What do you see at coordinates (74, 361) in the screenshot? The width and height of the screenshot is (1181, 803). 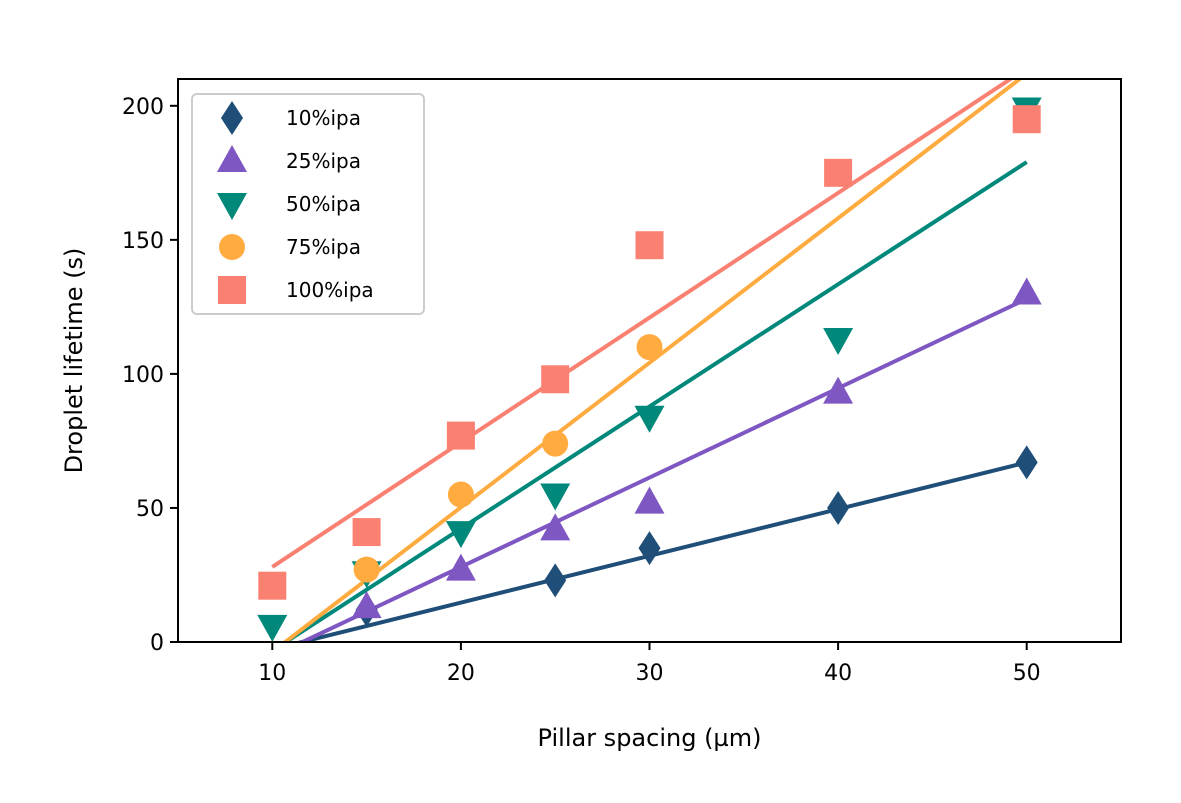 I see `y-axis-label: Droplet lifetime (s)` at bounding box center [74, 361].